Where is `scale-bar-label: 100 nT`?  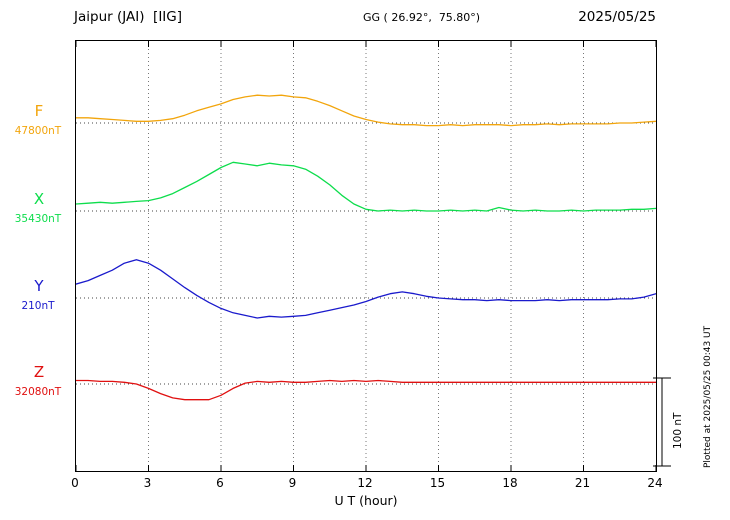 scale-bar-label: 100 nT is located at coordinates (678, 430).